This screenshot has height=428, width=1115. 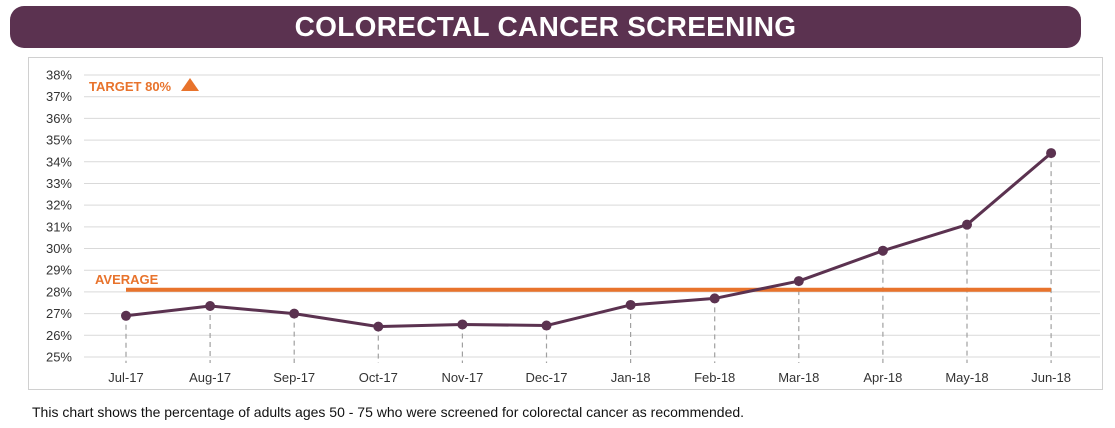 I want to click on x-tick-label: Feb-18, so click(x=714, y=377).